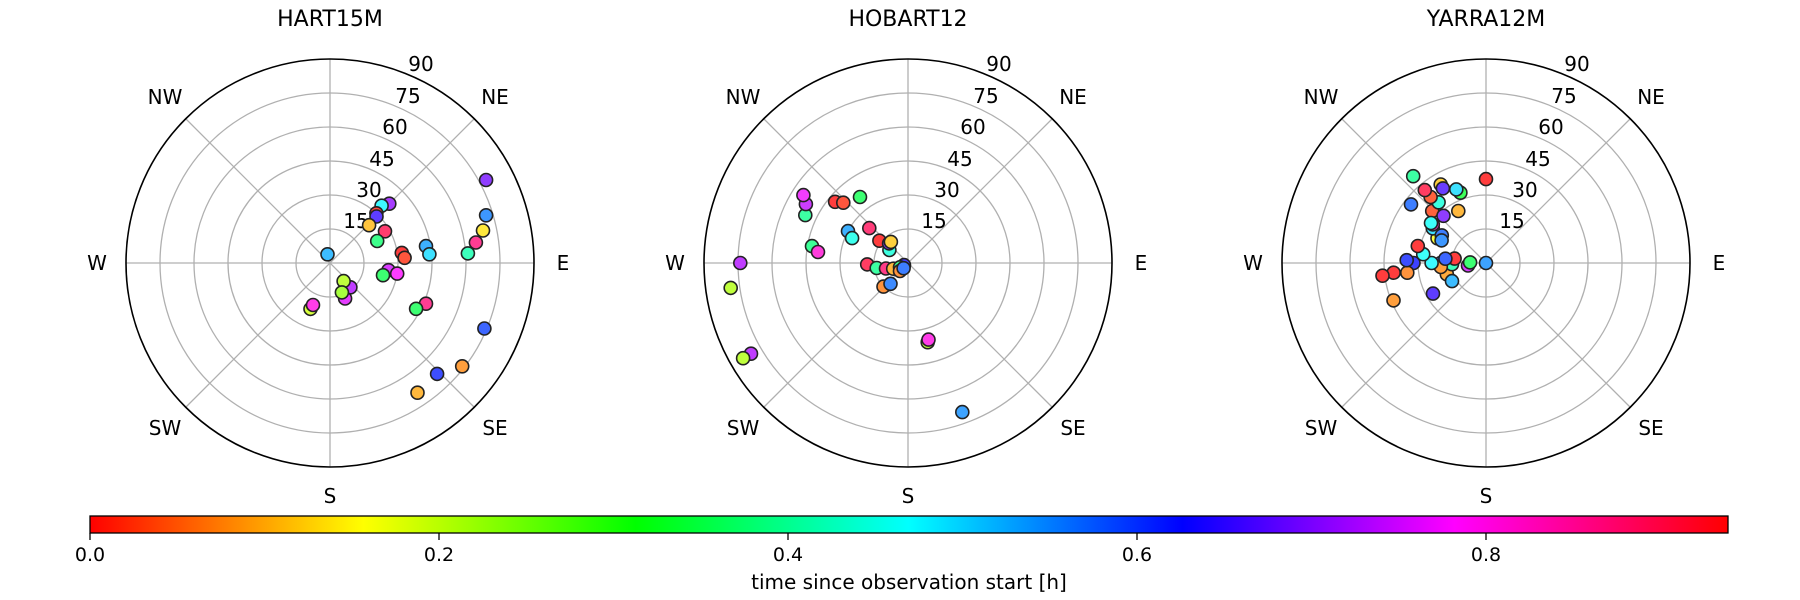  Describe the element at coordinates (407, 96) in the screenshot. I see `radial-tick-1-75: 75` at that location.